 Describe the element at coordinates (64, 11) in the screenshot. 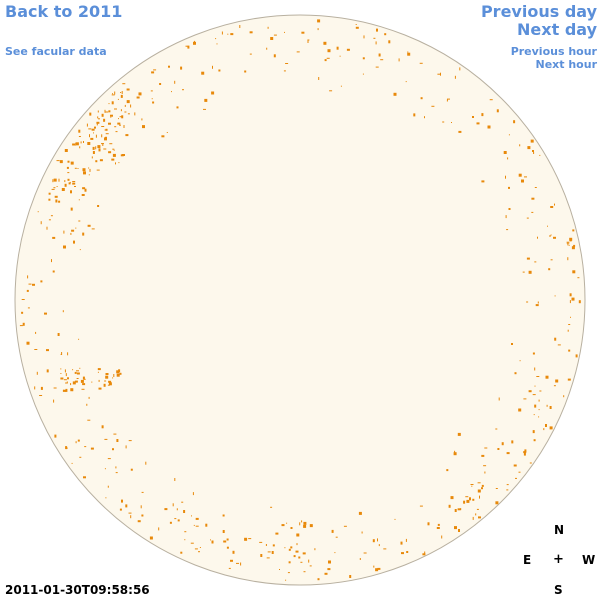

I see `back-to-year-link: Back to 2011` at that location.